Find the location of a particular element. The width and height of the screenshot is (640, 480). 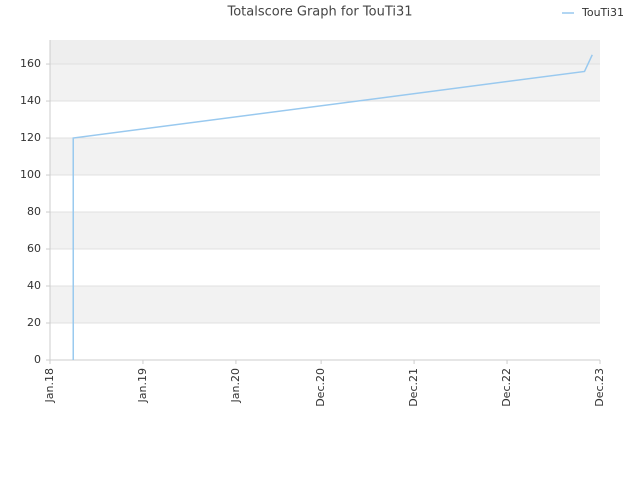

y-tick-label: 80 is located at coordinates (34, 211).